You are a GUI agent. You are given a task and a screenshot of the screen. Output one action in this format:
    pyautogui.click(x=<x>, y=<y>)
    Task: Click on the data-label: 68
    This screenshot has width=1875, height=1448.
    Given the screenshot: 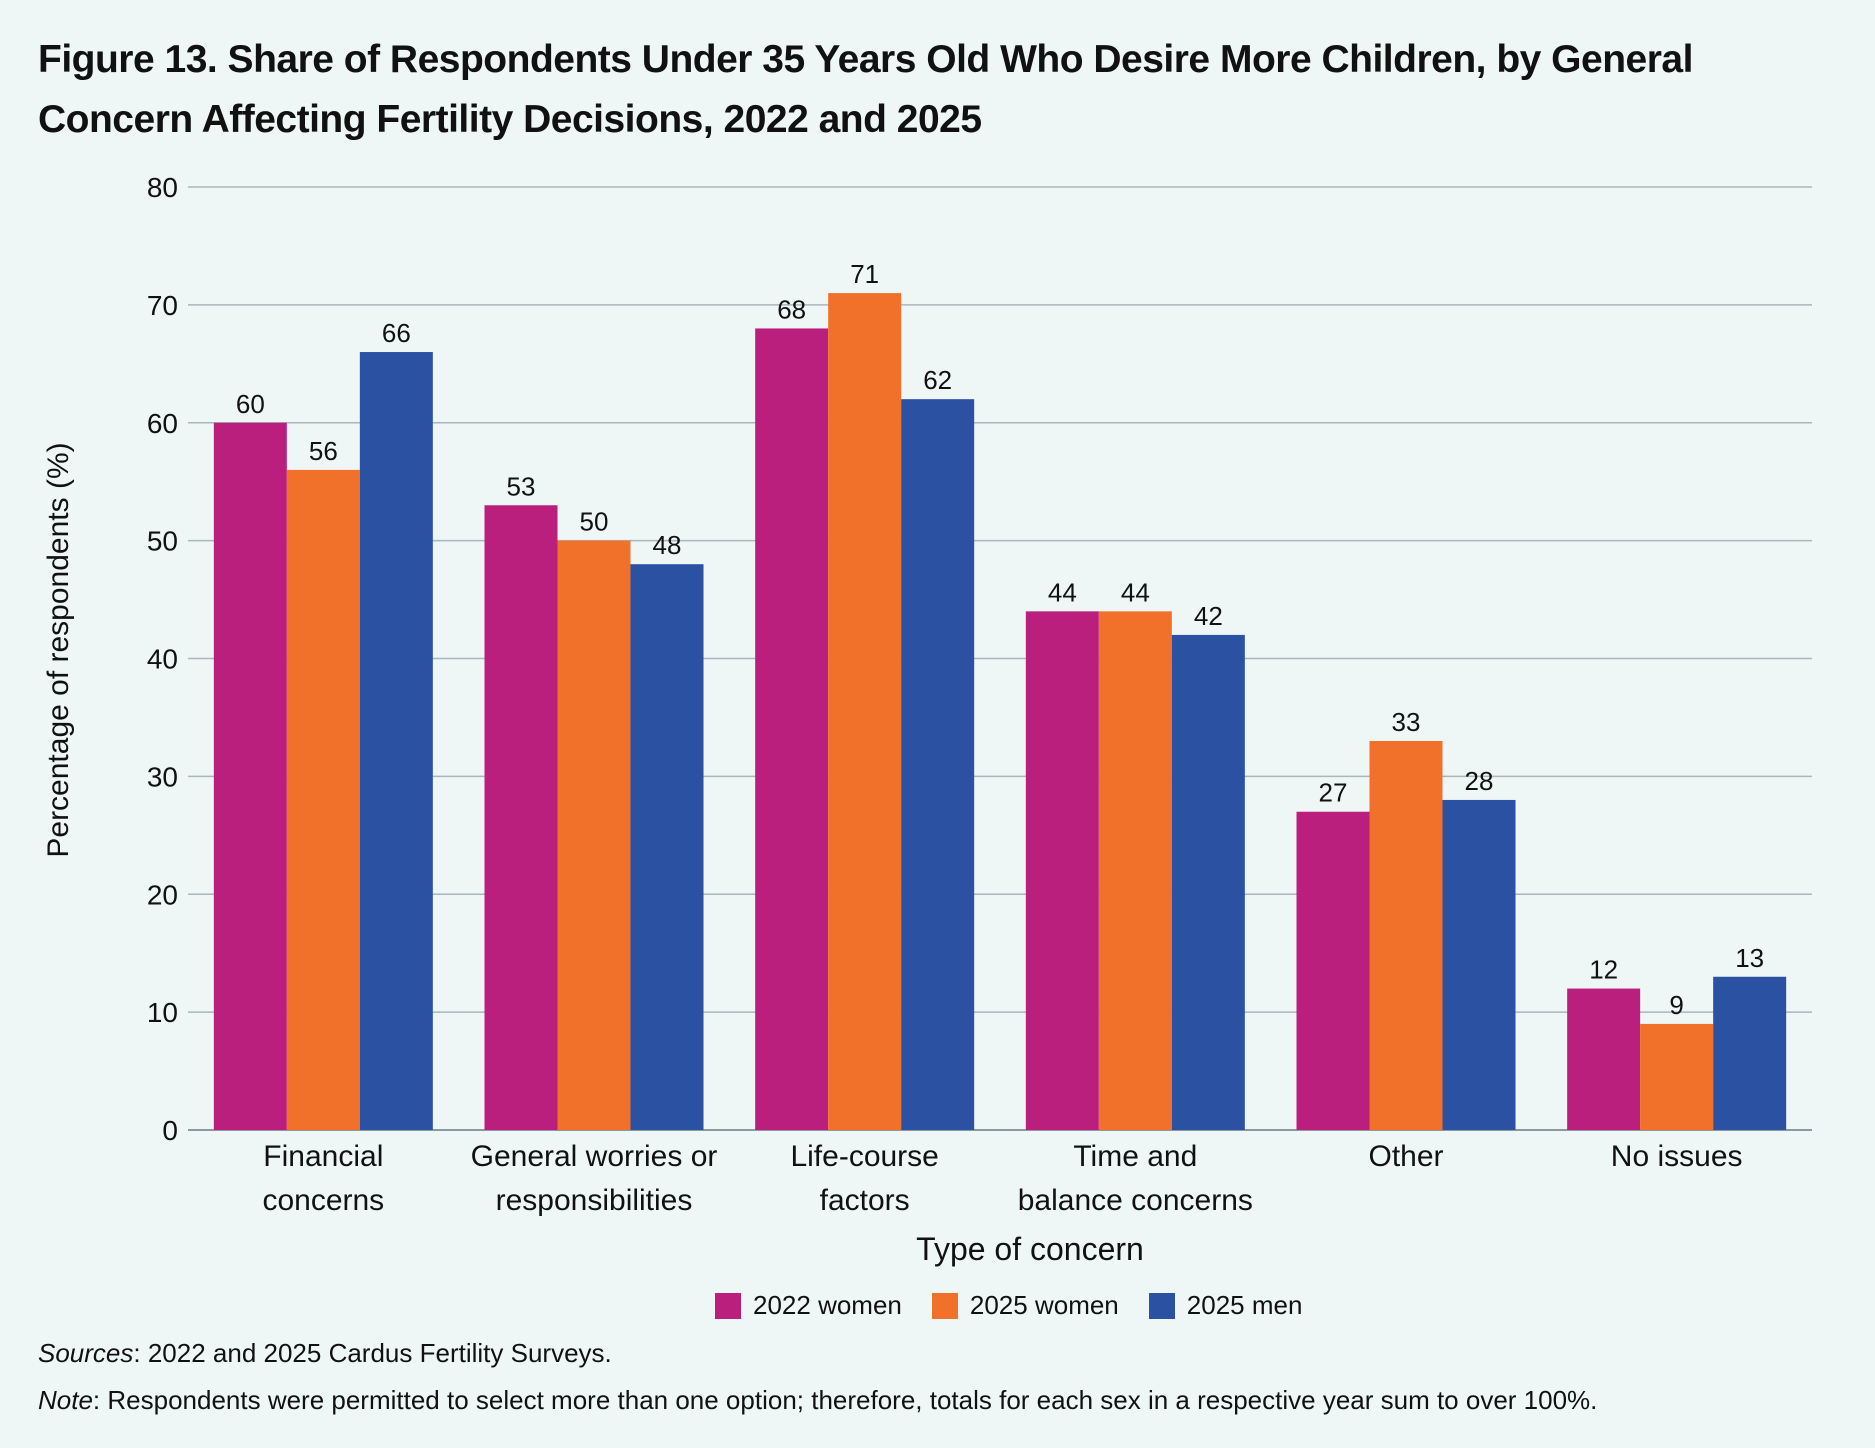 What is the action you would take?
    pyautogui.click(x=791, y=309)
    